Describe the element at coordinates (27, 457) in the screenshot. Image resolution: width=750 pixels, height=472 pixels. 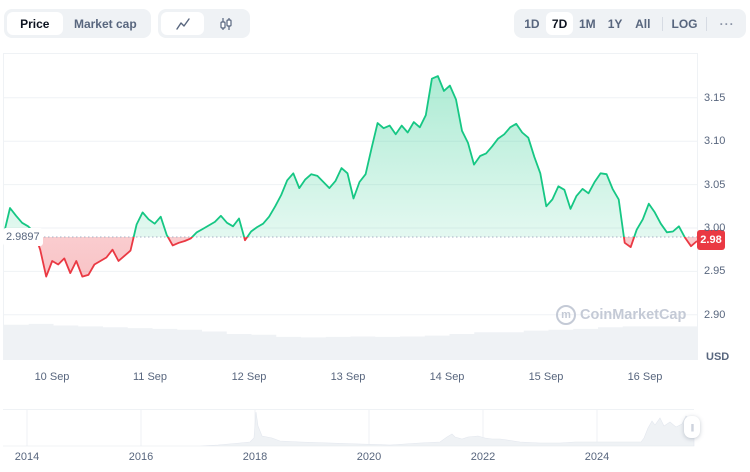
I see `navigator-year-label: 2014` at that location.